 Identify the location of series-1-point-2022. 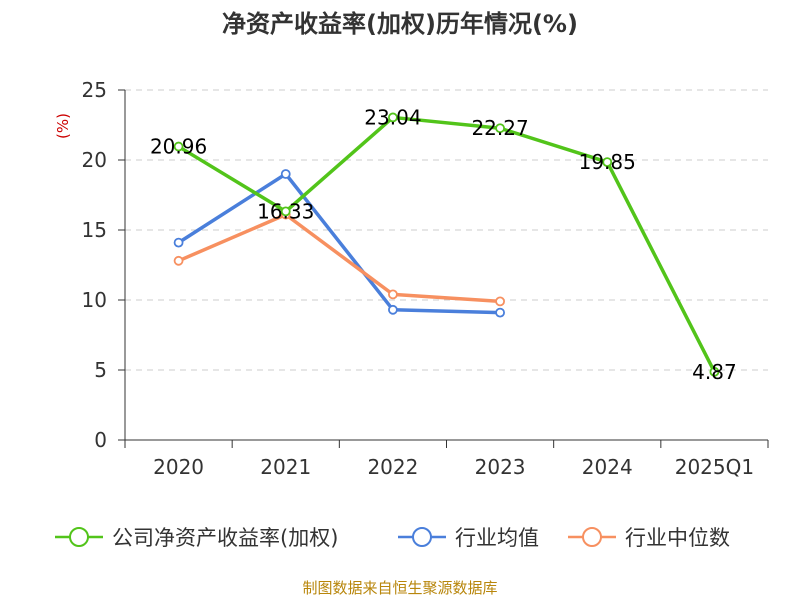
(393, 309).